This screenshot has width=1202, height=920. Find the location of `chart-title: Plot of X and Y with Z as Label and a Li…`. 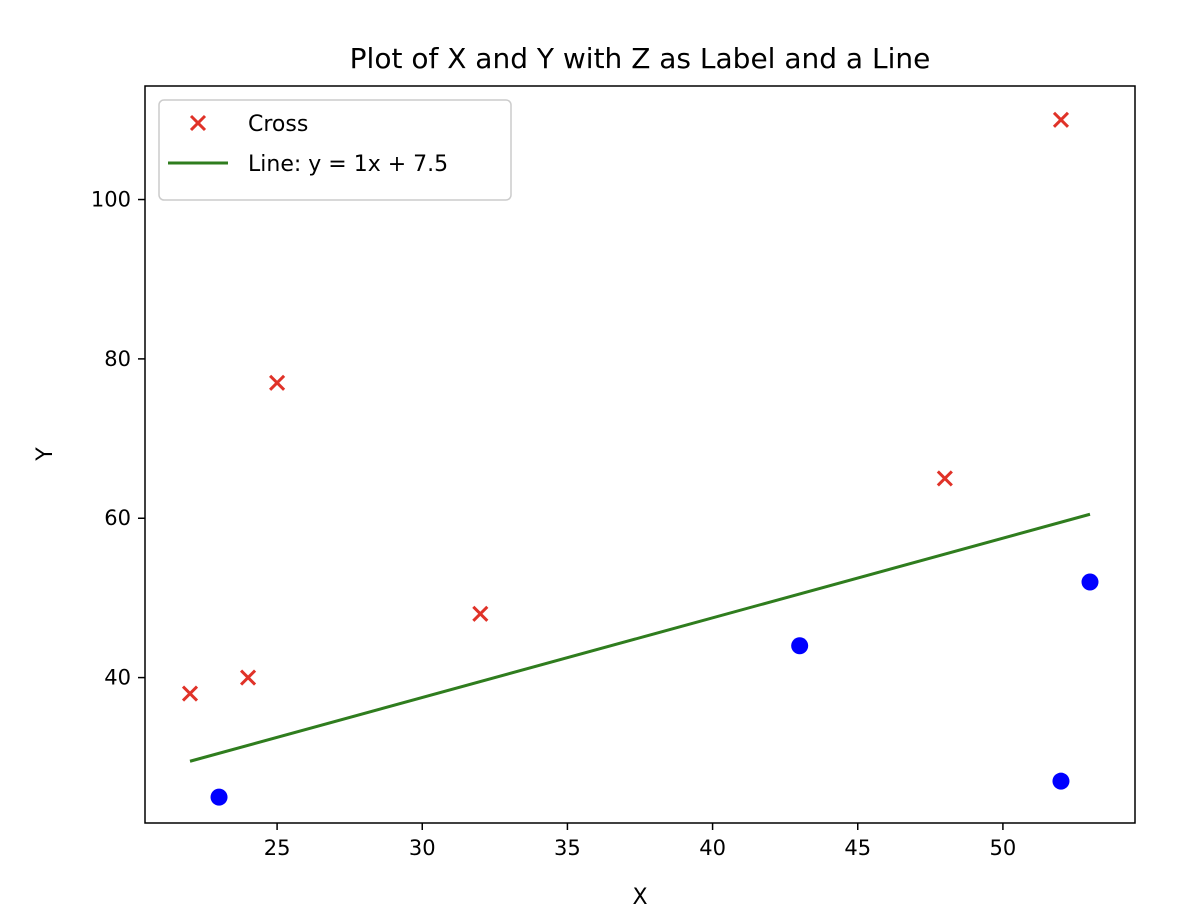

chart-title: Plot of X and Y with Z as Label and a Li… is located at coordinates (640, 58).